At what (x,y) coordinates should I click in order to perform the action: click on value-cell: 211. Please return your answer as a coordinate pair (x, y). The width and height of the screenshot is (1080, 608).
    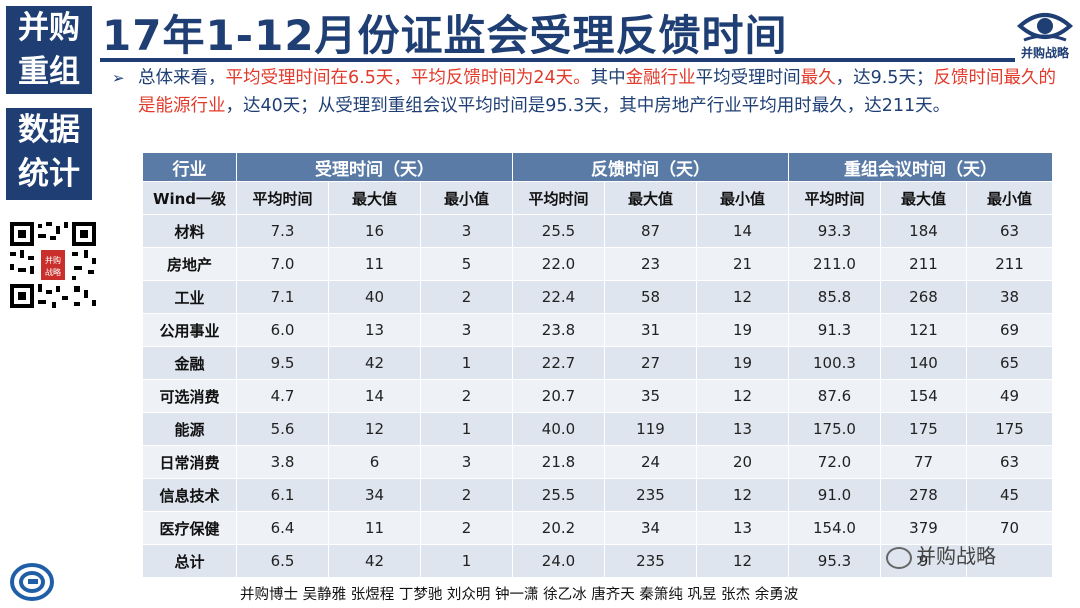
    Looking at the image, I should click on (1009, 264).